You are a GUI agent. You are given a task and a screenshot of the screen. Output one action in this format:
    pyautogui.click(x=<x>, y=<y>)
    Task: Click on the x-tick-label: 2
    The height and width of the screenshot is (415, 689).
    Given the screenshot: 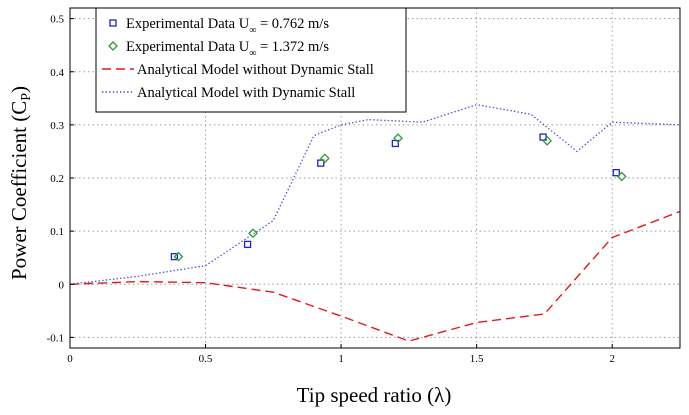 What is the action you would take?
    pyautogui.click(x=612, y=359)
    